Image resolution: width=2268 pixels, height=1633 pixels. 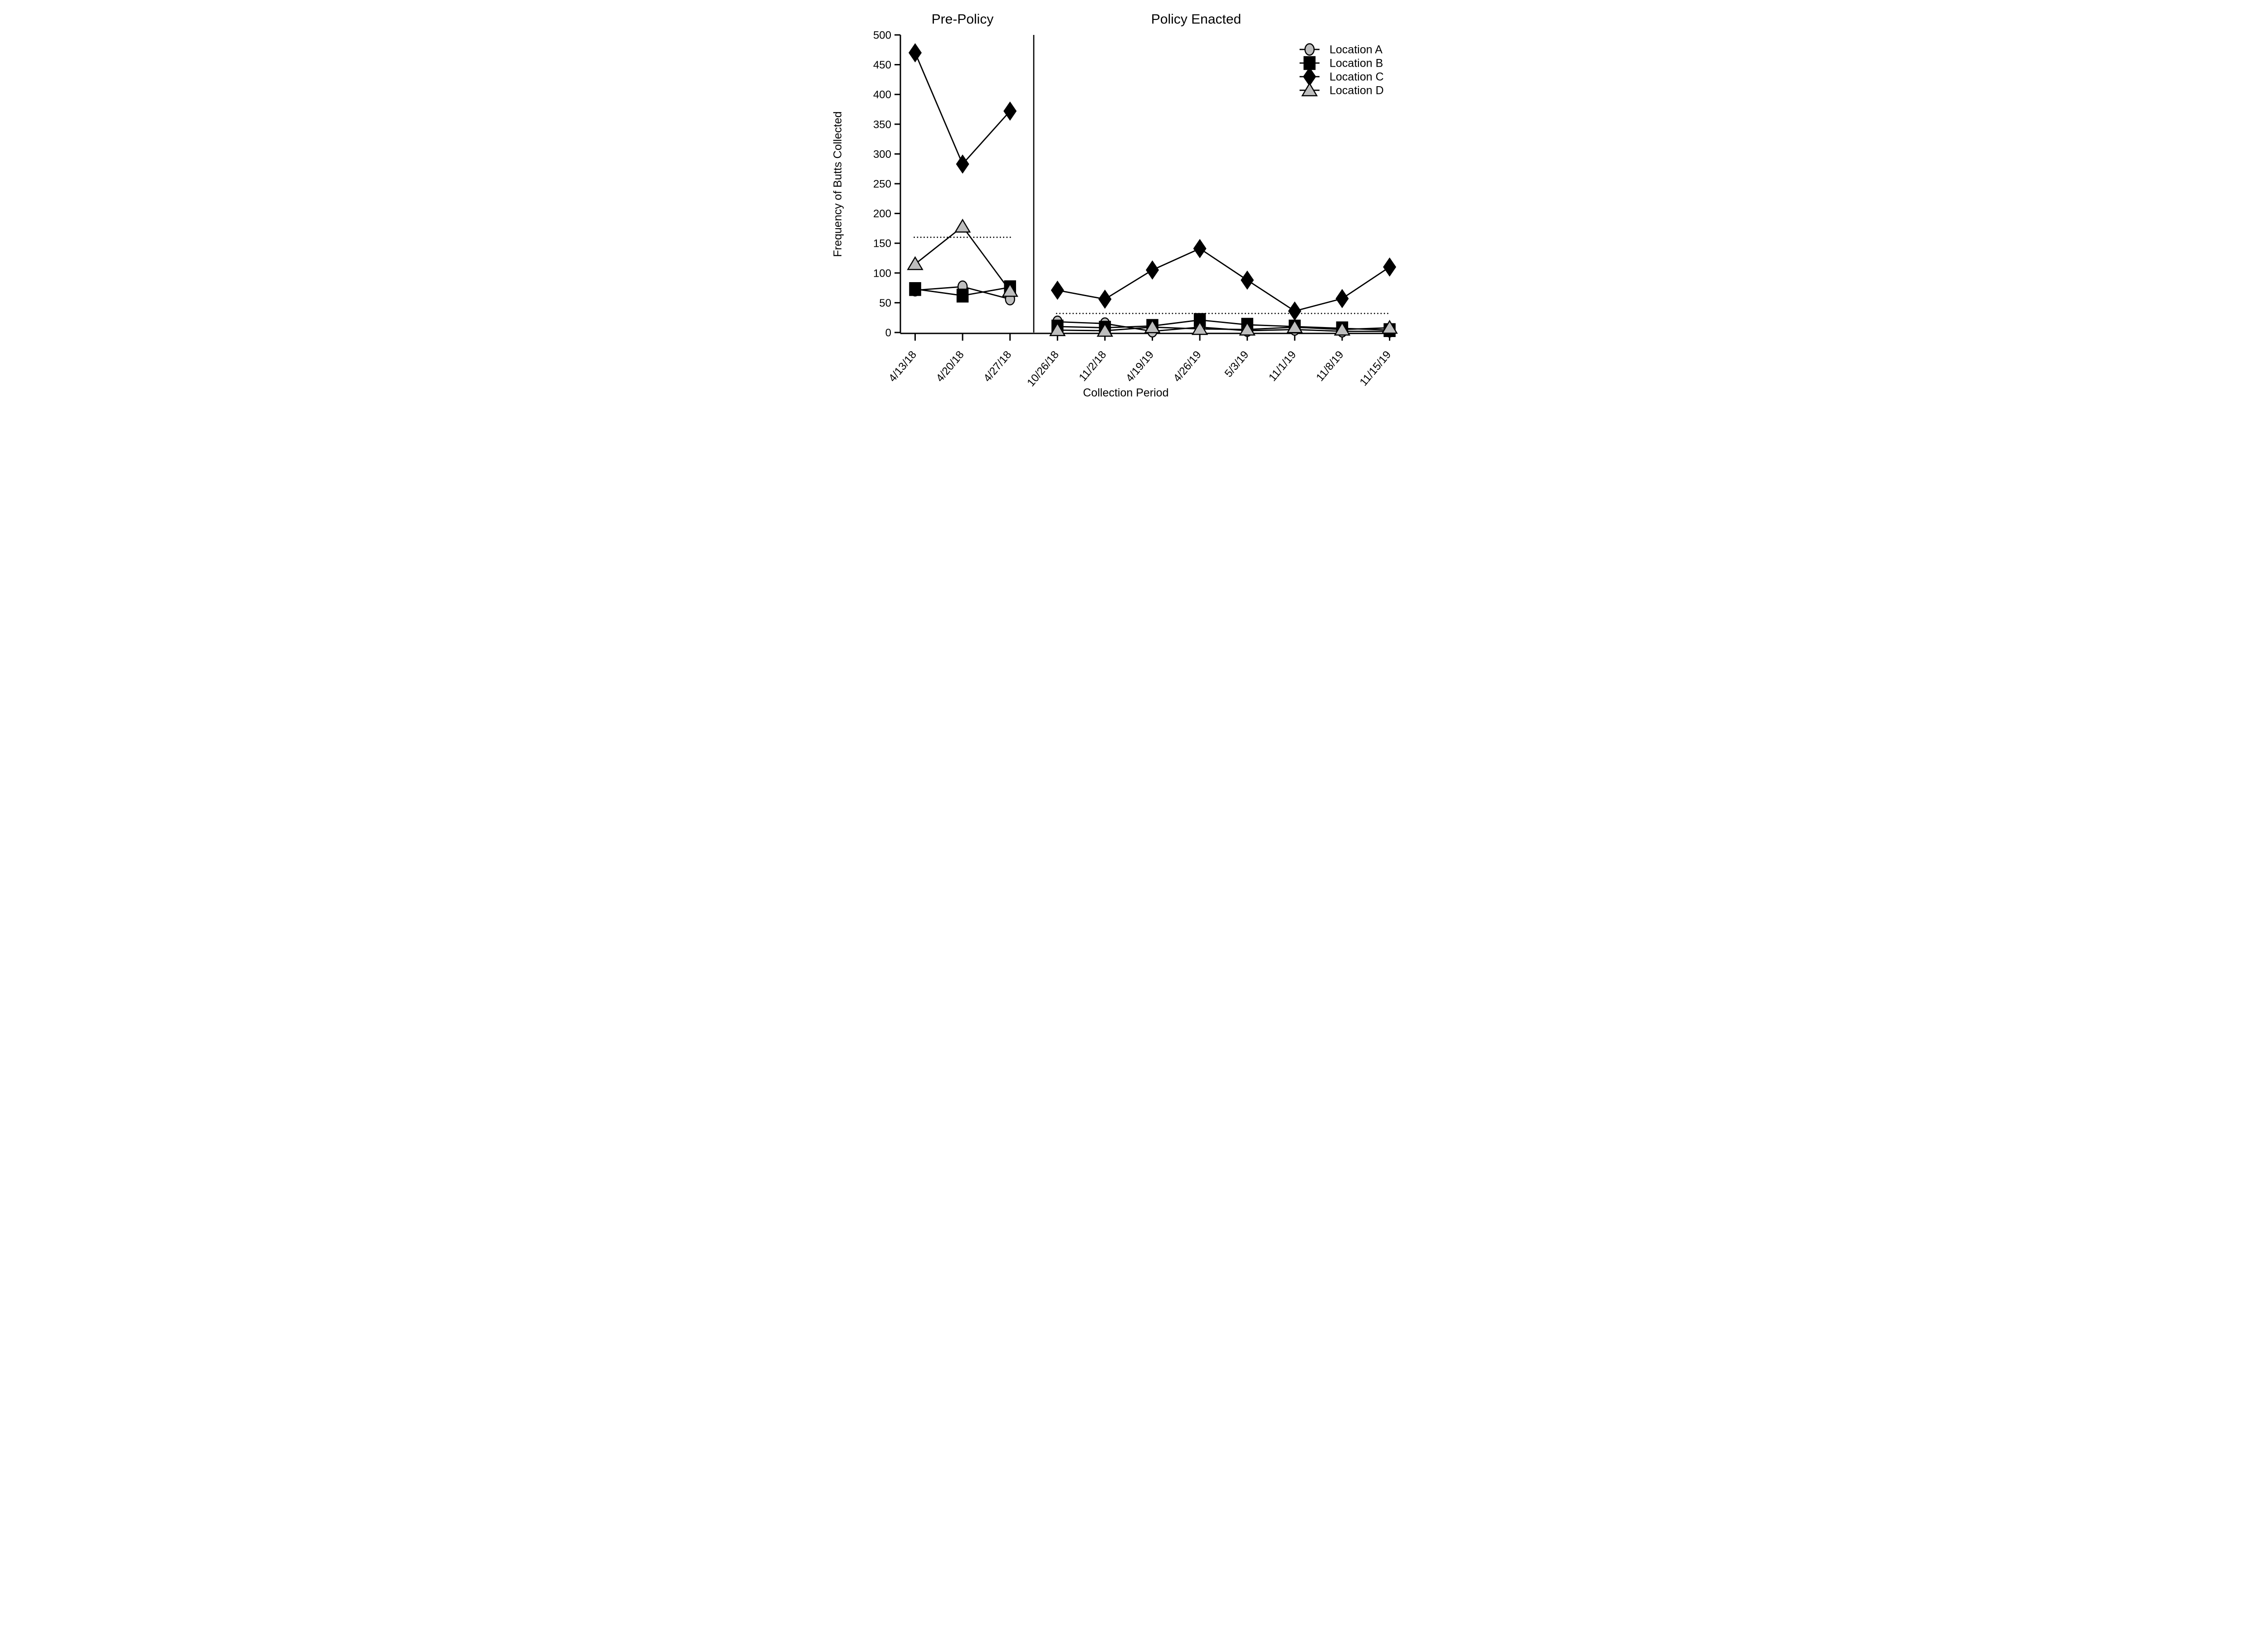 I want to click on marker-location-c-11/1/19, so click(x=1294, y=311).